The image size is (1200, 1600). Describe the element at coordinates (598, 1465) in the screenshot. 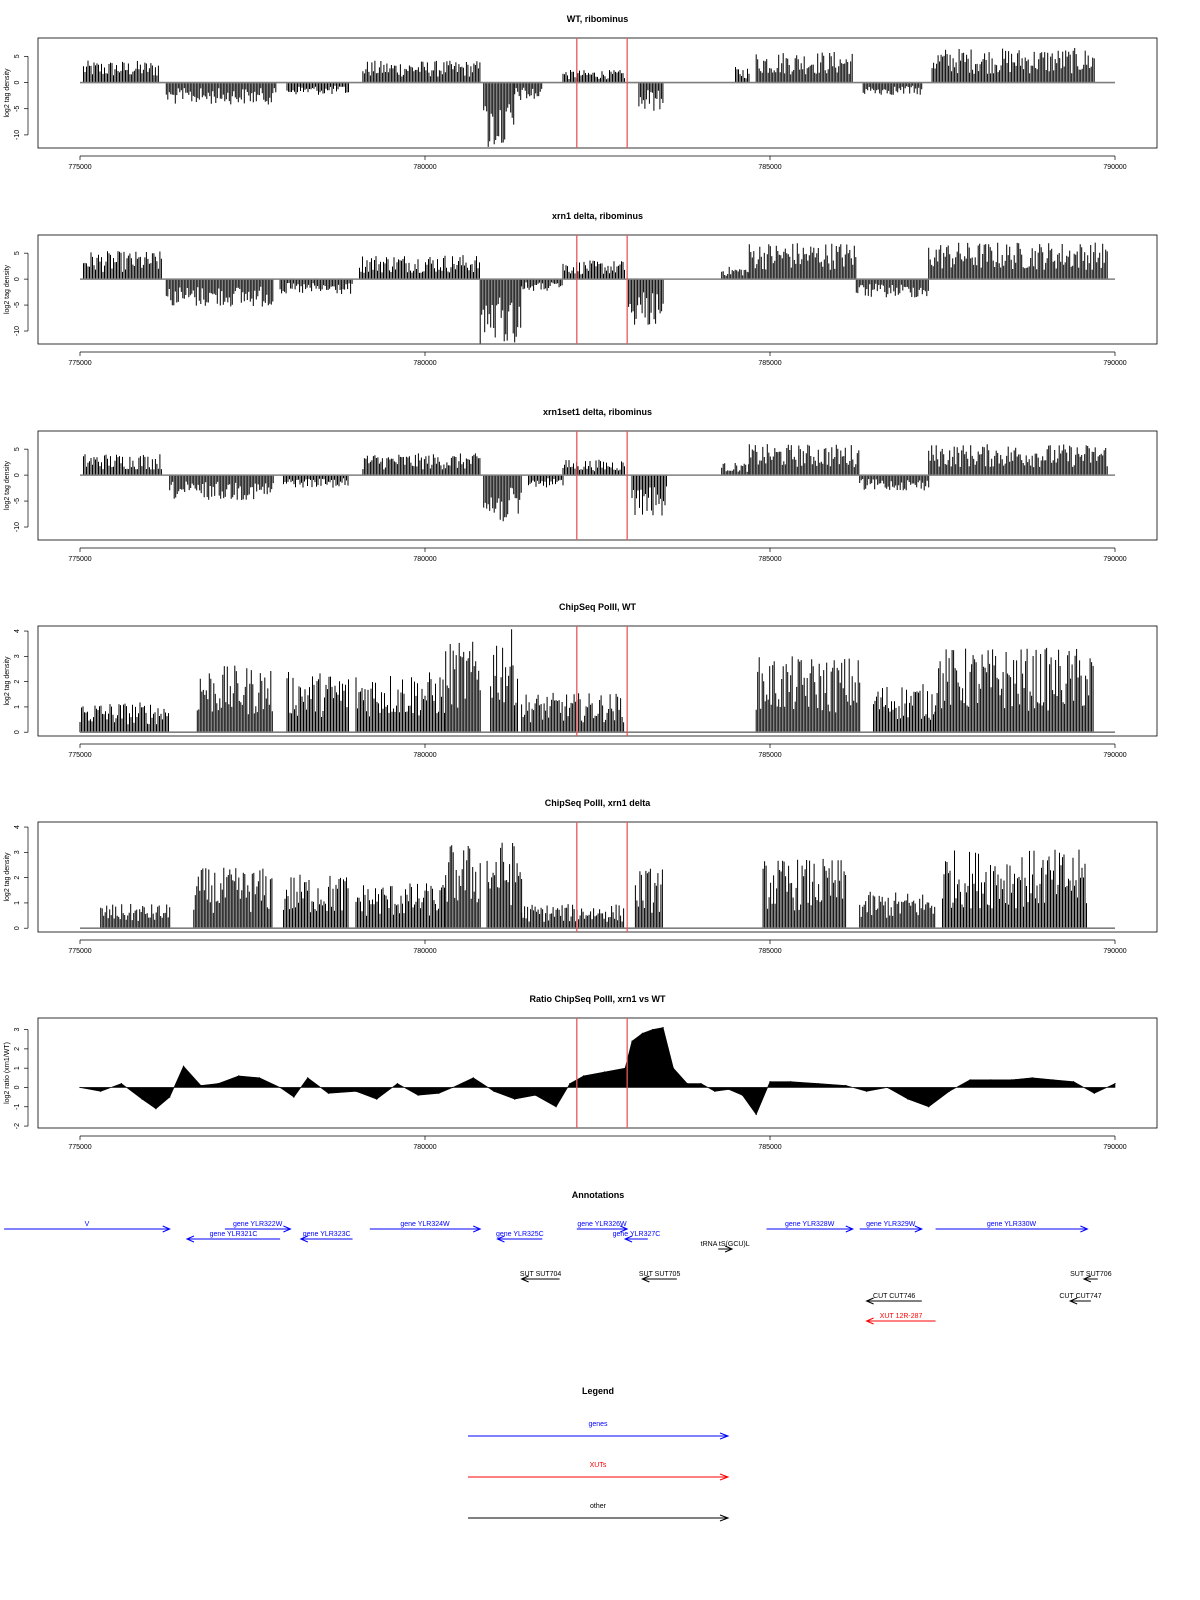

I see `legend-label: XUTs` at that location.